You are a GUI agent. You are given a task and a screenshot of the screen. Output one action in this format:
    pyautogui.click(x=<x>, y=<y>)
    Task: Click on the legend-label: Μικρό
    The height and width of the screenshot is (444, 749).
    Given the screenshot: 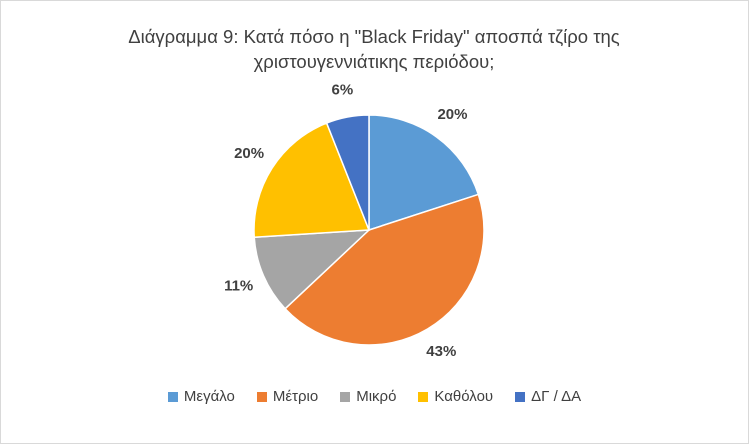 What is the action you would take?
    pyautogui.click(x=376, y=396)
    